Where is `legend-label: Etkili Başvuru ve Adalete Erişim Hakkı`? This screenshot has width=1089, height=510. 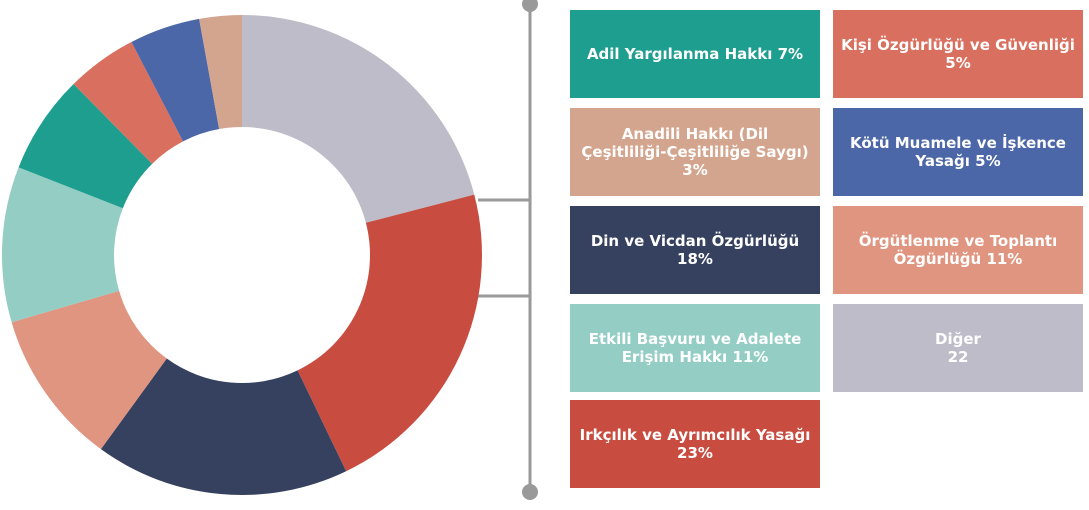 legend-label: Etkili Başvuru ve Adalete Erişim Hakkı is located at coordinates (695, 348).